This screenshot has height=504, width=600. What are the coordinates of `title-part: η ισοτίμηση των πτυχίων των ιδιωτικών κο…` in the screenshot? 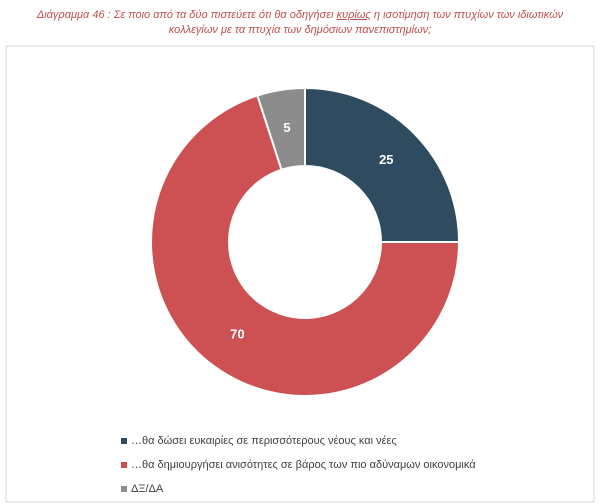 It's located at (366, 22).